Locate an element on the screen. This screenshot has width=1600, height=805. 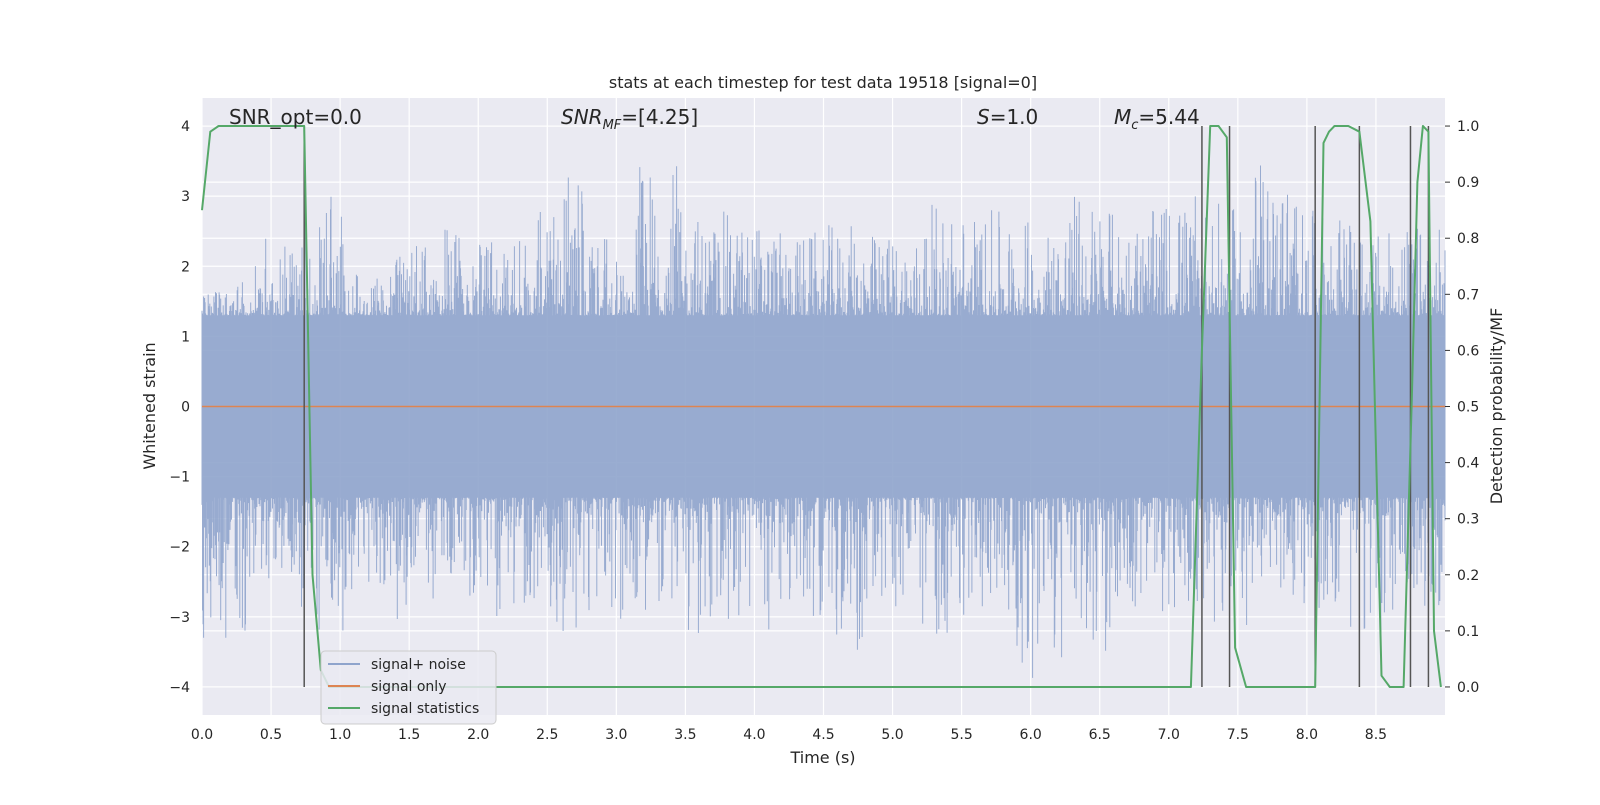
y2-tick-label: 0.0 is located at coordinates (1468, 688).